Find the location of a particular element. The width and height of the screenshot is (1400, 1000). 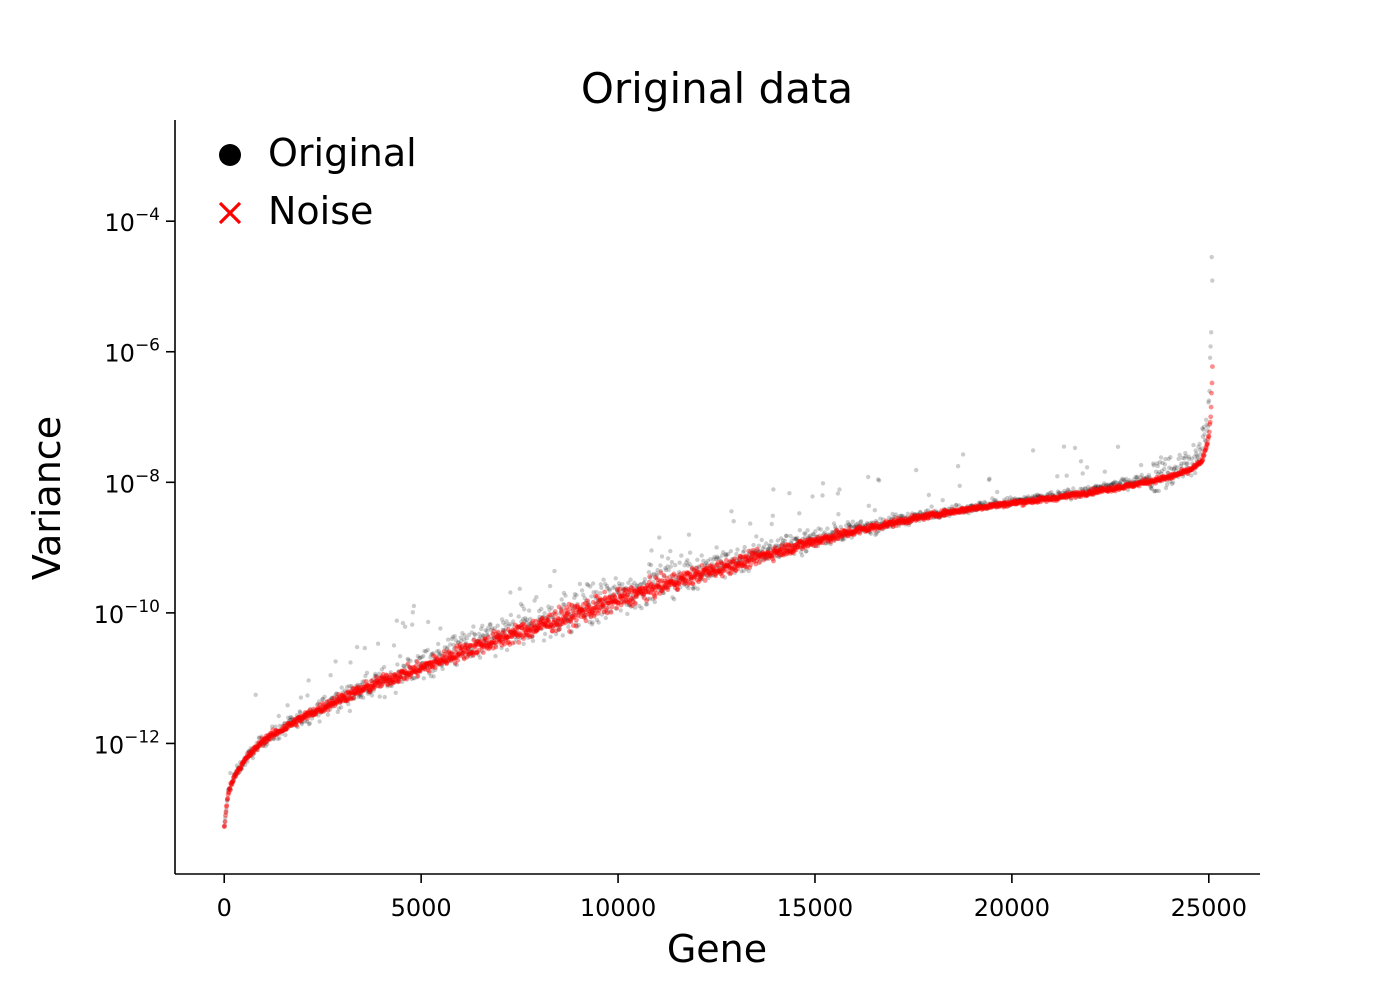

x-axis-title: Gene is located at coordinates (717, 949).